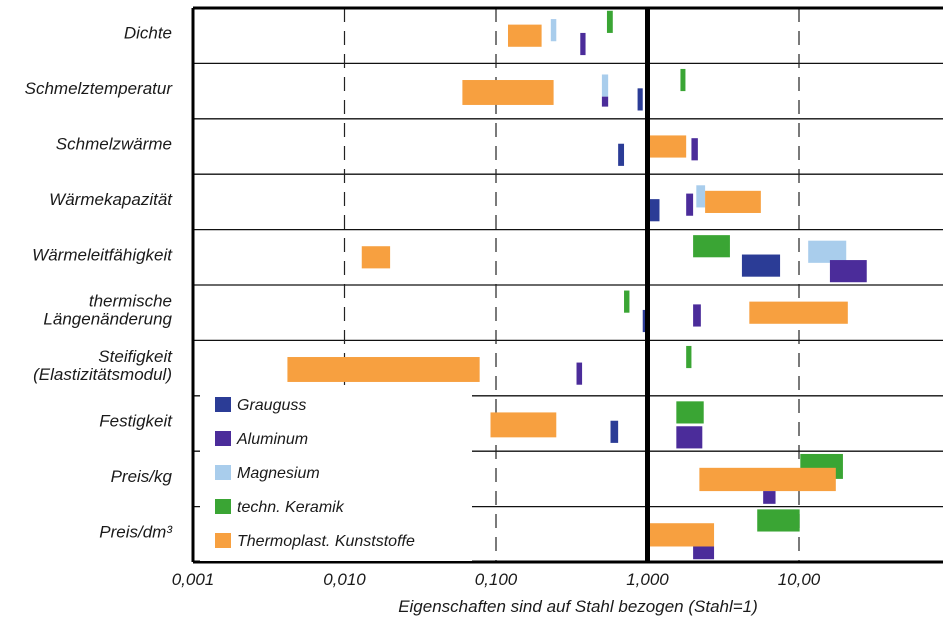 The height and width of the screenshot is (619, 943). What do you see at coordinates (102, 374) in the screenshot?
I see `category-label-line: (Elastizitätsmodul)` at bounding box center [102, 374].